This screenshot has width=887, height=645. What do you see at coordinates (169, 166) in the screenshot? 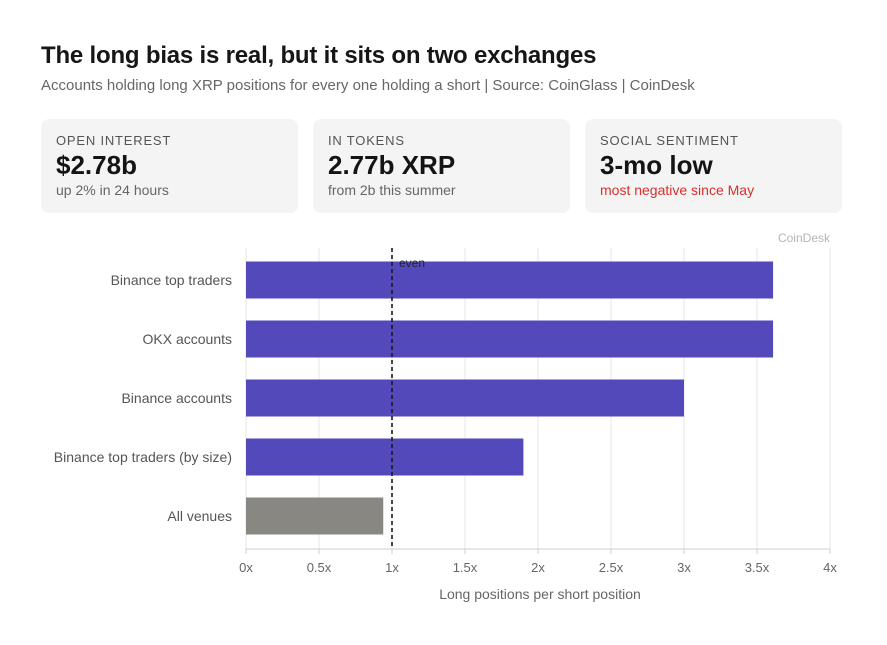
I see `stat-card-open-interest: OPEN INTEREST $2.78b up 2% in 24 hours` at bounding box center [169, 166].